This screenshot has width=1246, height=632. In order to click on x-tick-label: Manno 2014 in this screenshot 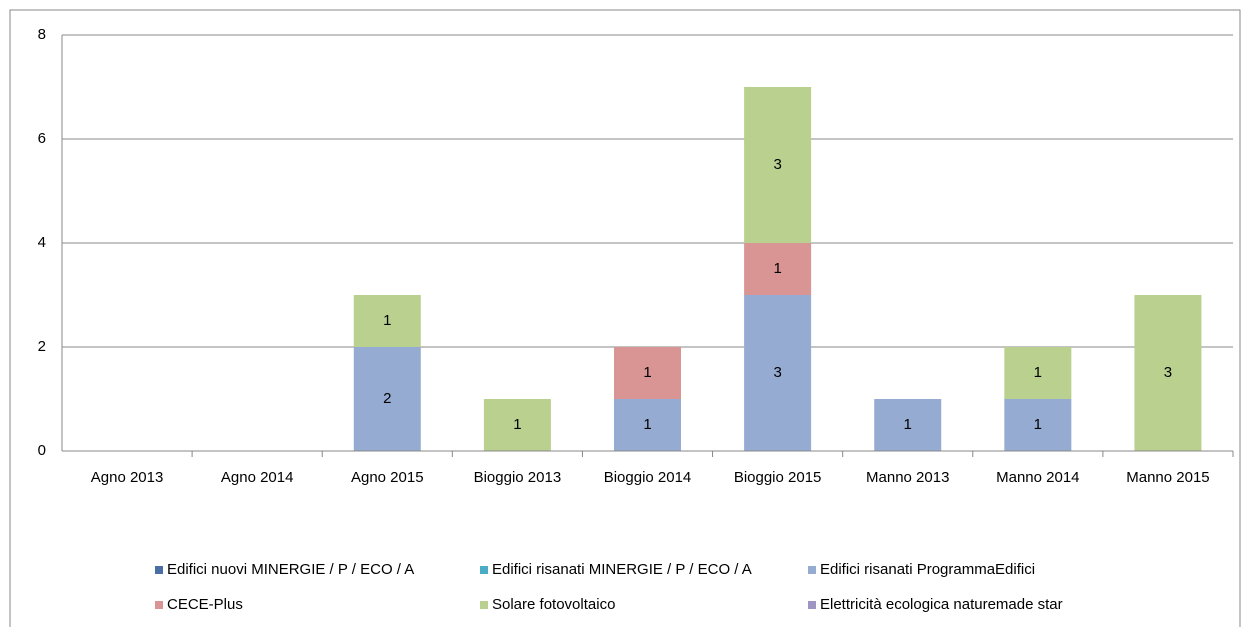, I will do `click(1037, 477)`.